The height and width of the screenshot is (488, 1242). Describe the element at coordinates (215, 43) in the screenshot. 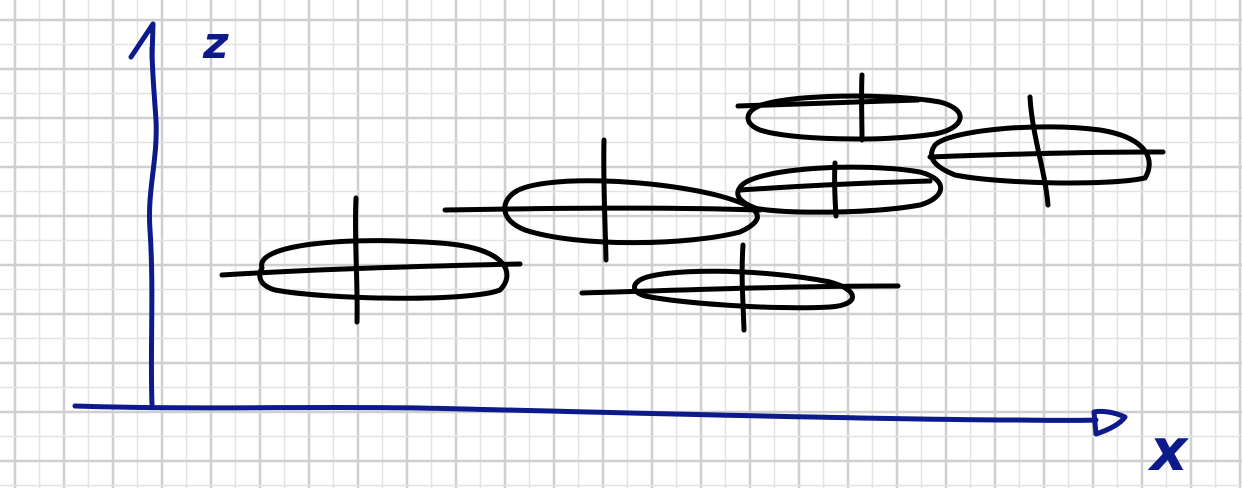

I see `z-axis-label: z` at that location.